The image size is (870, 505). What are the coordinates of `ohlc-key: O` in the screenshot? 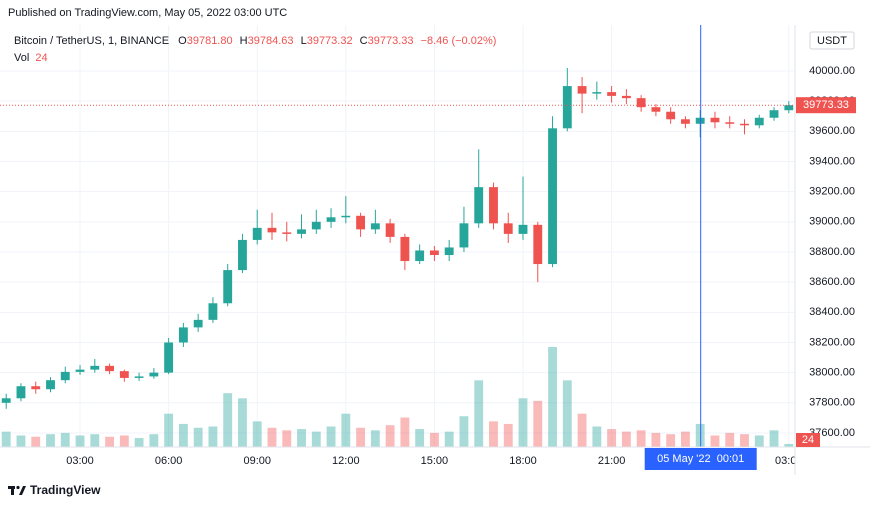 It's located at (182, 41).